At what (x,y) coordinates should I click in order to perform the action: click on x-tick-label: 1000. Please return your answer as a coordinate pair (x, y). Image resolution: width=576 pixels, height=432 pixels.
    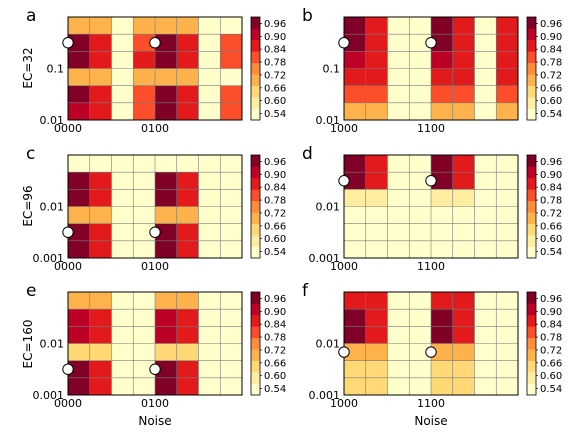
    Looking at the image, I should click on (344, 128).